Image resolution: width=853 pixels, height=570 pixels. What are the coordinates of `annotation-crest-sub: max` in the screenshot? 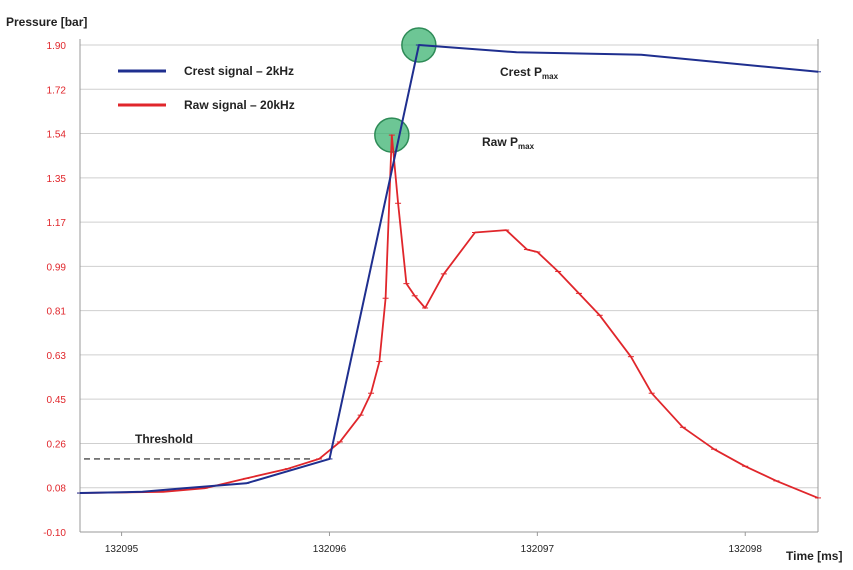 It's located at (550, 76).